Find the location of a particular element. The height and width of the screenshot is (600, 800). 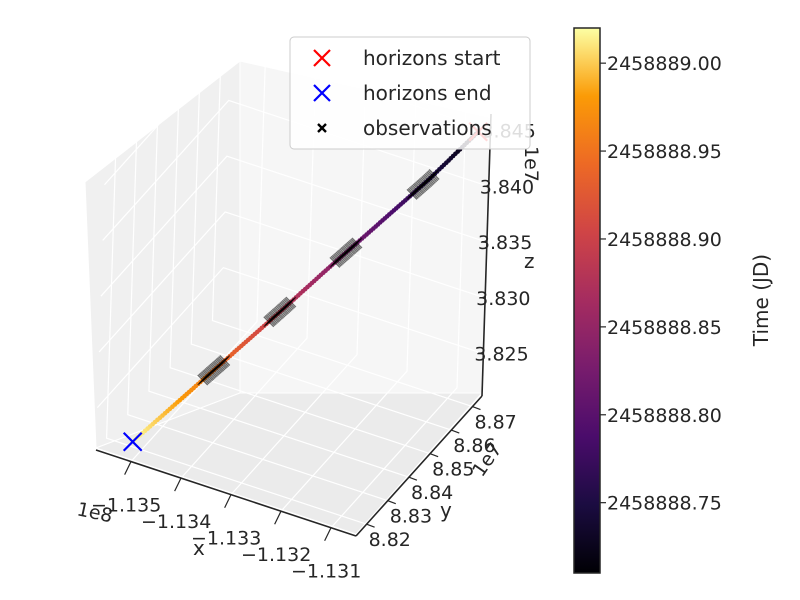

colorbar-gradient is located at coordinates (587, 300).